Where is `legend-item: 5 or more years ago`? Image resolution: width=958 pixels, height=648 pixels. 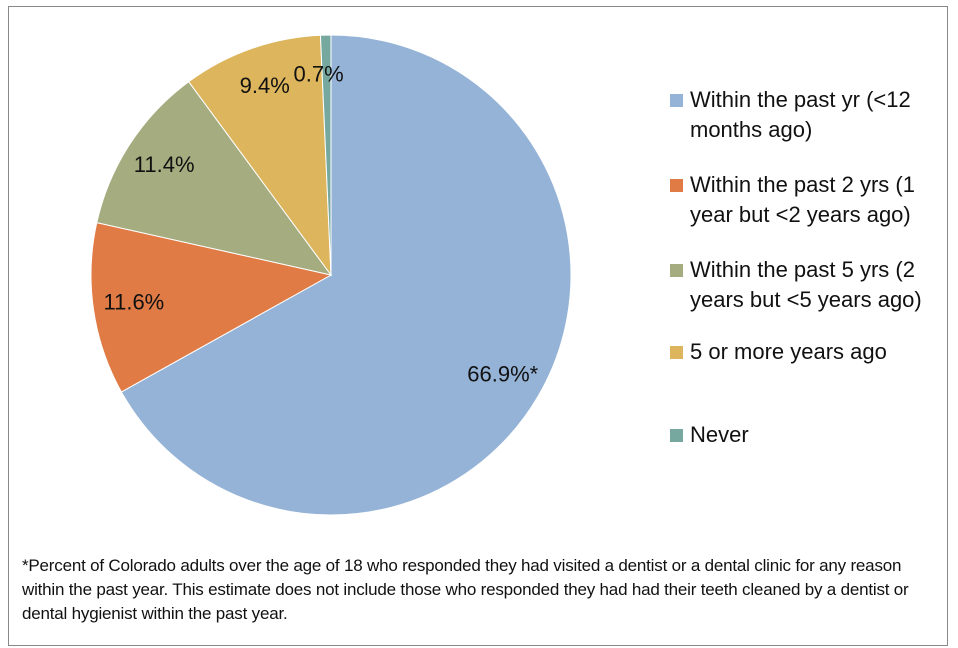 legend-item: 5 or more years ago is located at coordinates (806, 352).